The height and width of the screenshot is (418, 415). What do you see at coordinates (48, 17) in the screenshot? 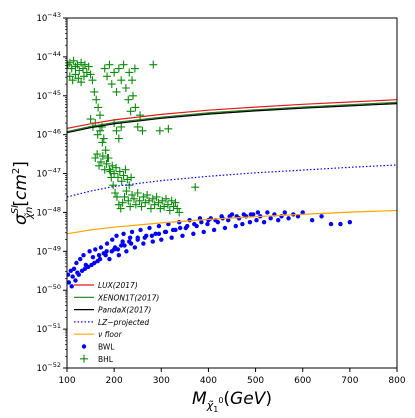
I see `y-tick-label: 10−43` at bounding box center [48, 17].